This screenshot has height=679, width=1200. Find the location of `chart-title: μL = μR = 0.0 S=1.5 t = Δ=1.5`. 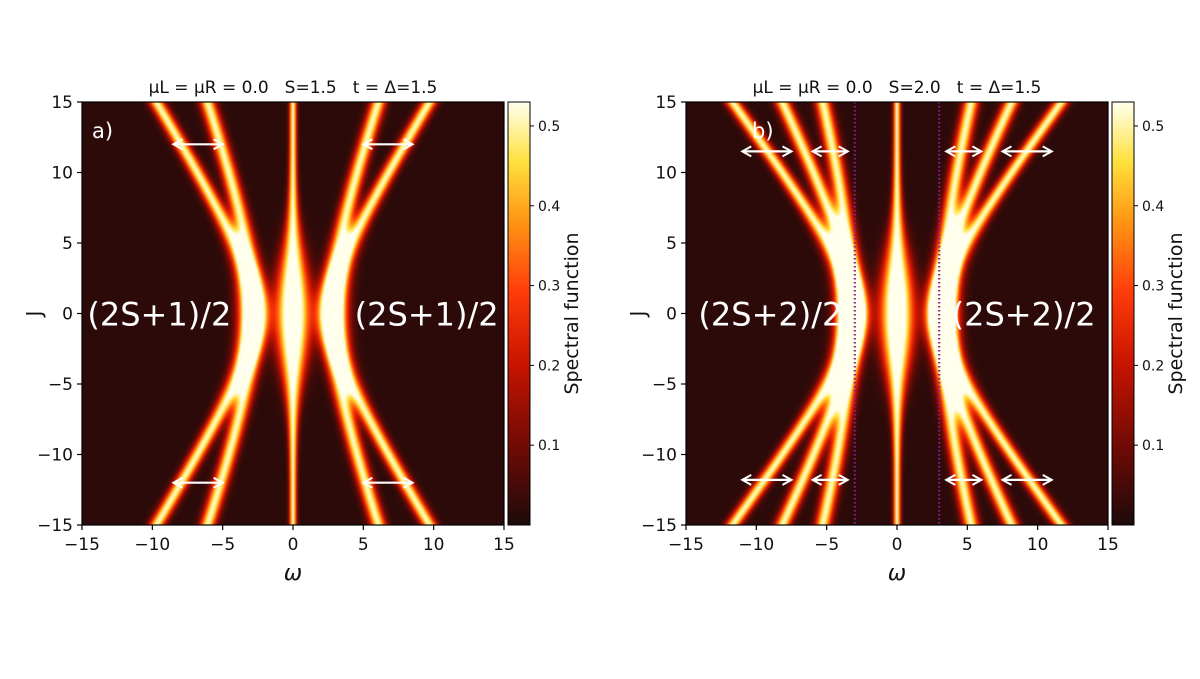

chart-title: μL = μR = 0.0 S=1.5 t = Δ=1.5 is located at coordinates (293, 88).